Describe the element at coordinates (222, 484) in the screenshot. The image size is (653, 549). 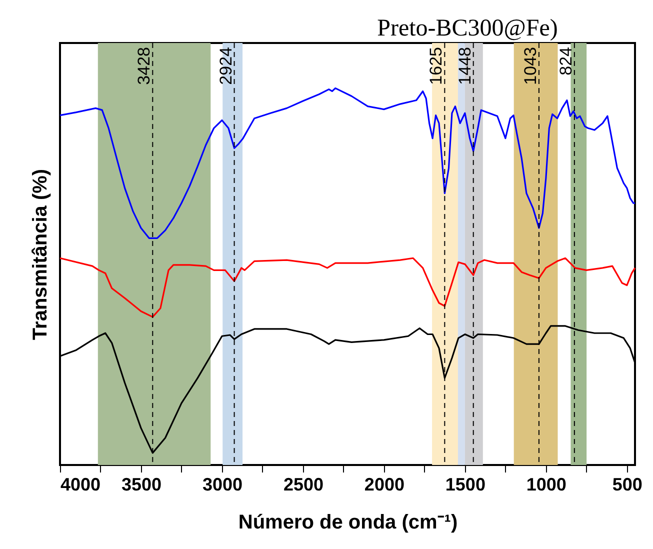
I see `x-tick-label: 3000` at that location.